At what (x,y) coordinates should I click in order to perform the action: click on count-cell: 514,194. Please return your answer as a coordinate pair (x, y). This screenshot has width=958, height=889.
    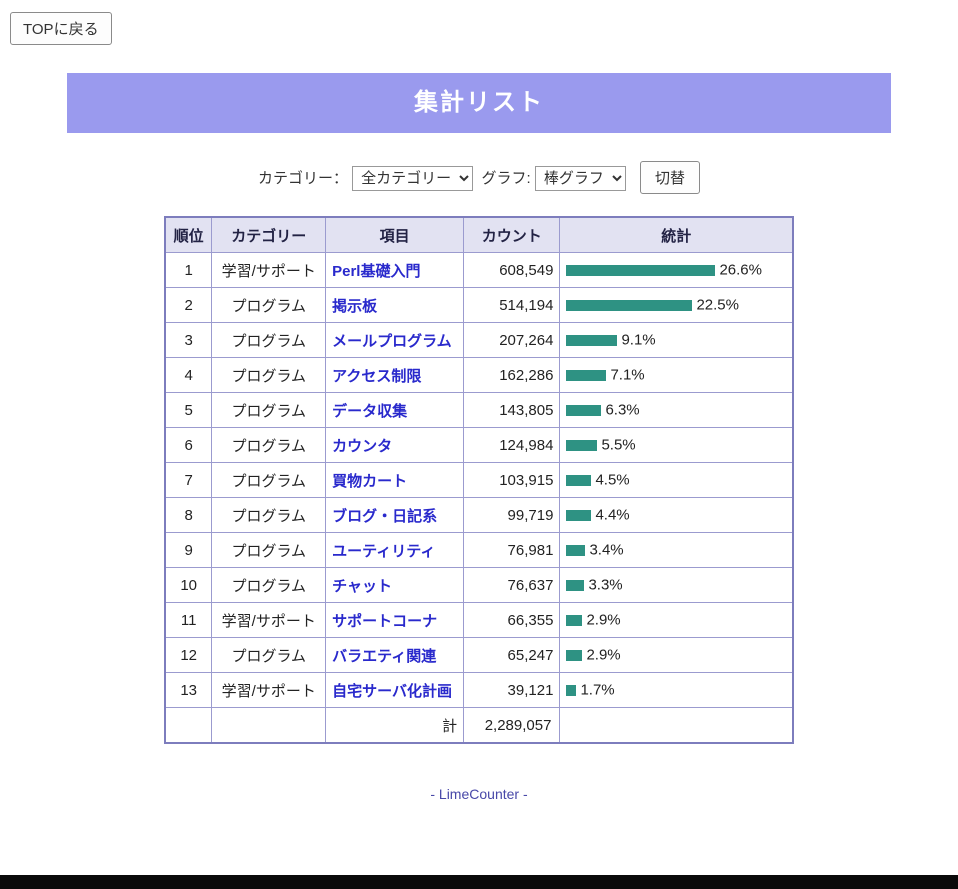
    Looking at the image, I should click on (512, 305).